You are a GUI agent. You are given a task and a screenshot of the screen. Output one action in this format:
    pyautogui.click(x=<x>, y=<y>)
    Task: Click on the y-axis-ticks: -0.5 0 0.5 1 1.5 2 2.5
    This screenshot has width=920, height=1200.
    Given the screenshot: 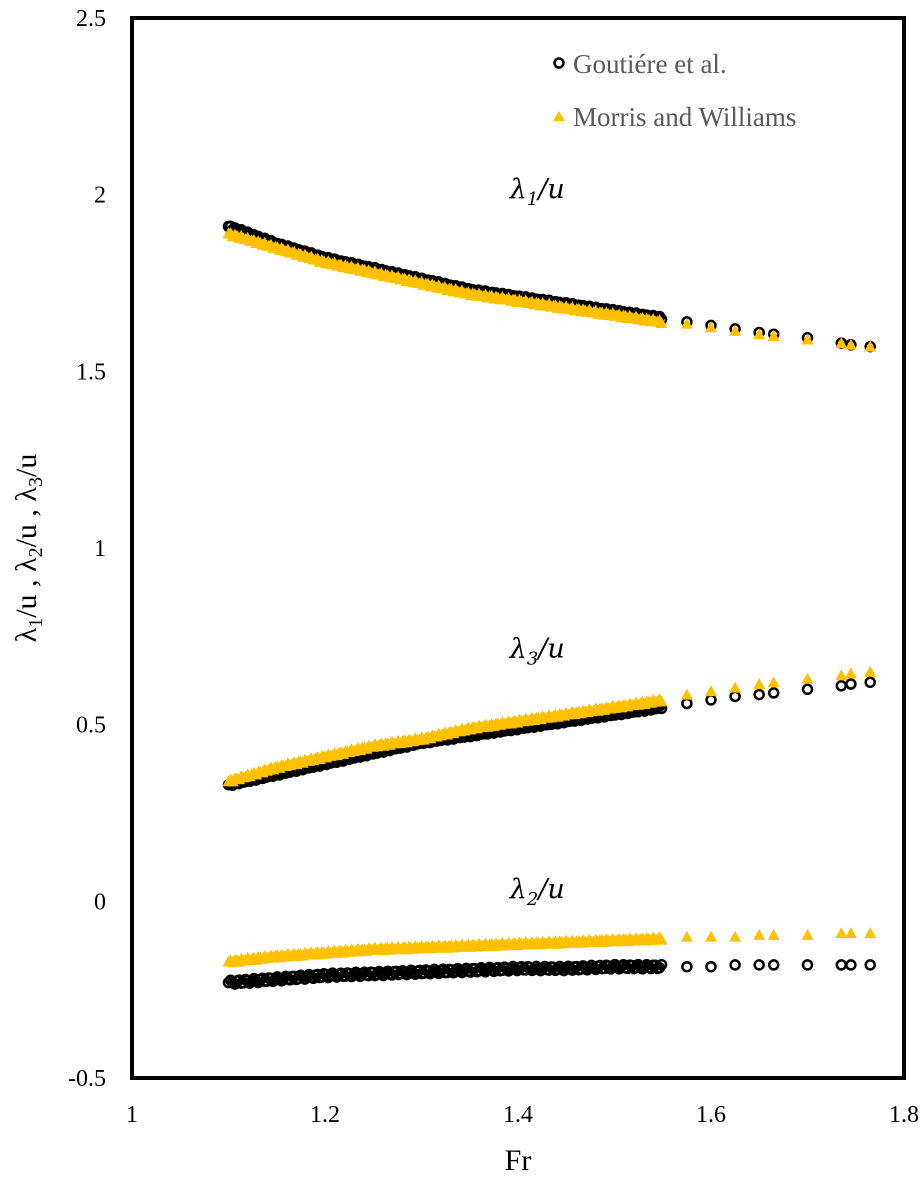 What is the action you would take?
    pyautogui.click(x=87, y=549)
    